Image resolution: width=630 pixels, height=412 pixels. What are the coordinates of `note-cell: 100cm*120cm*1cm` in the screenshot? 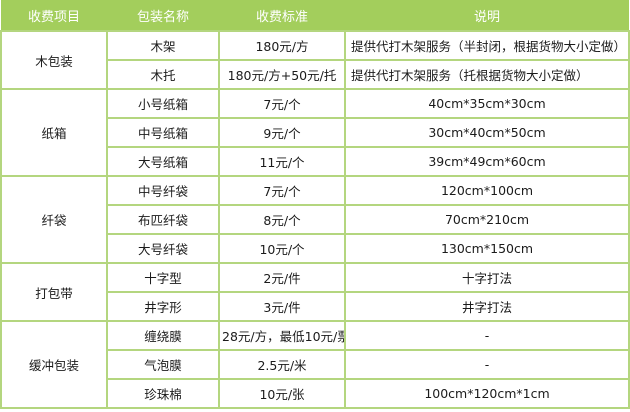 It's located at (487, 393).